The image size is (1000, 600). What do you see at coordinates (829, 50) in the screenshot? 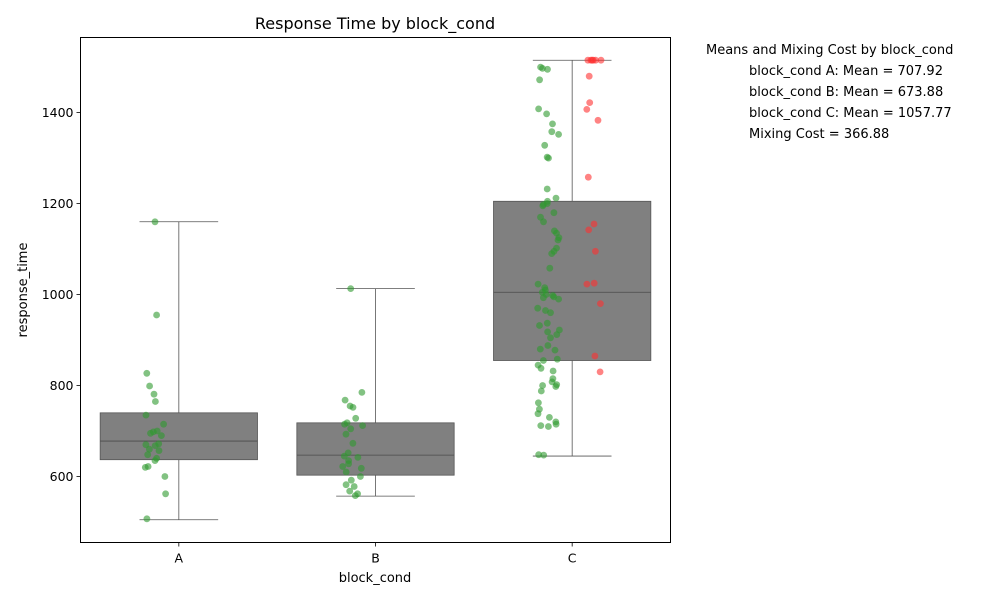
I see `annotation-header: Means and Mixing Cost by block_cond` at bounding box center [829, 50].